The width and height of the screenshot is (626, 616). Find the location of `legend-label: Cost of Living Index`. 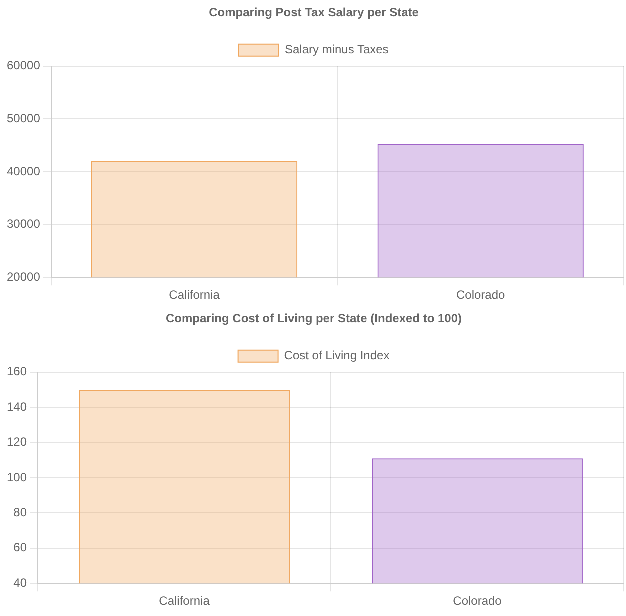

legend-label: Cost of Living Index is located at coordinates (337, 355).